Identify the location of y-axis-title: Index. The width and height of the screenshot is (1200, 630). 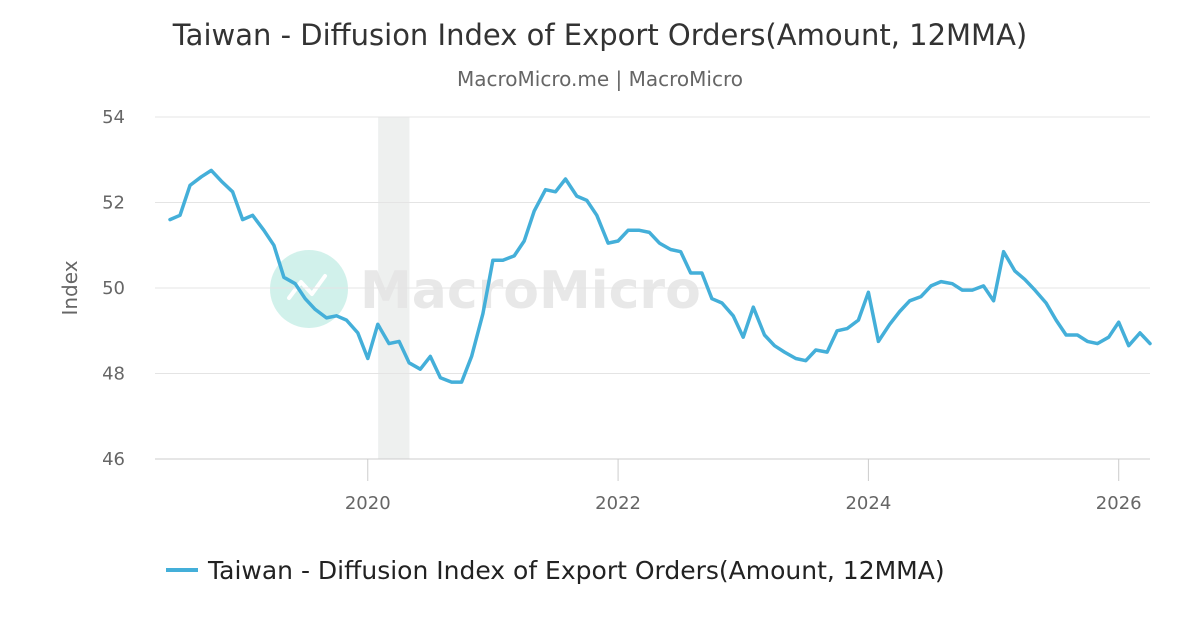
(70, 287).